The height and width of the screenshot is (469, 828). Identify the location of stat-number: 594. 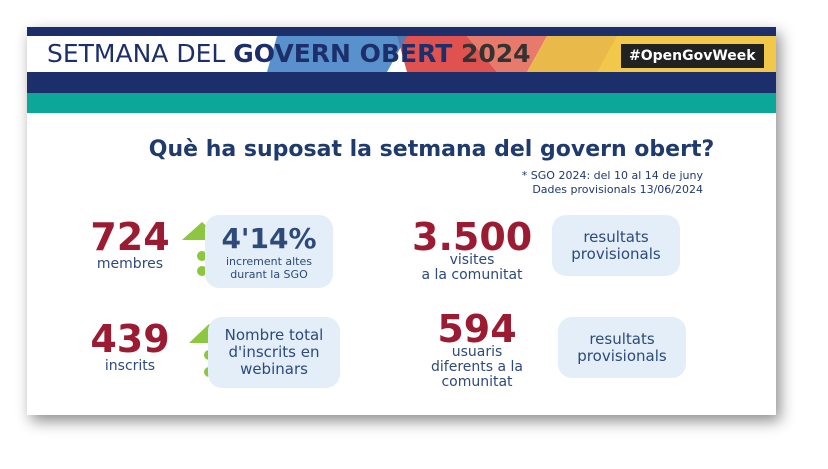
(477, 329).